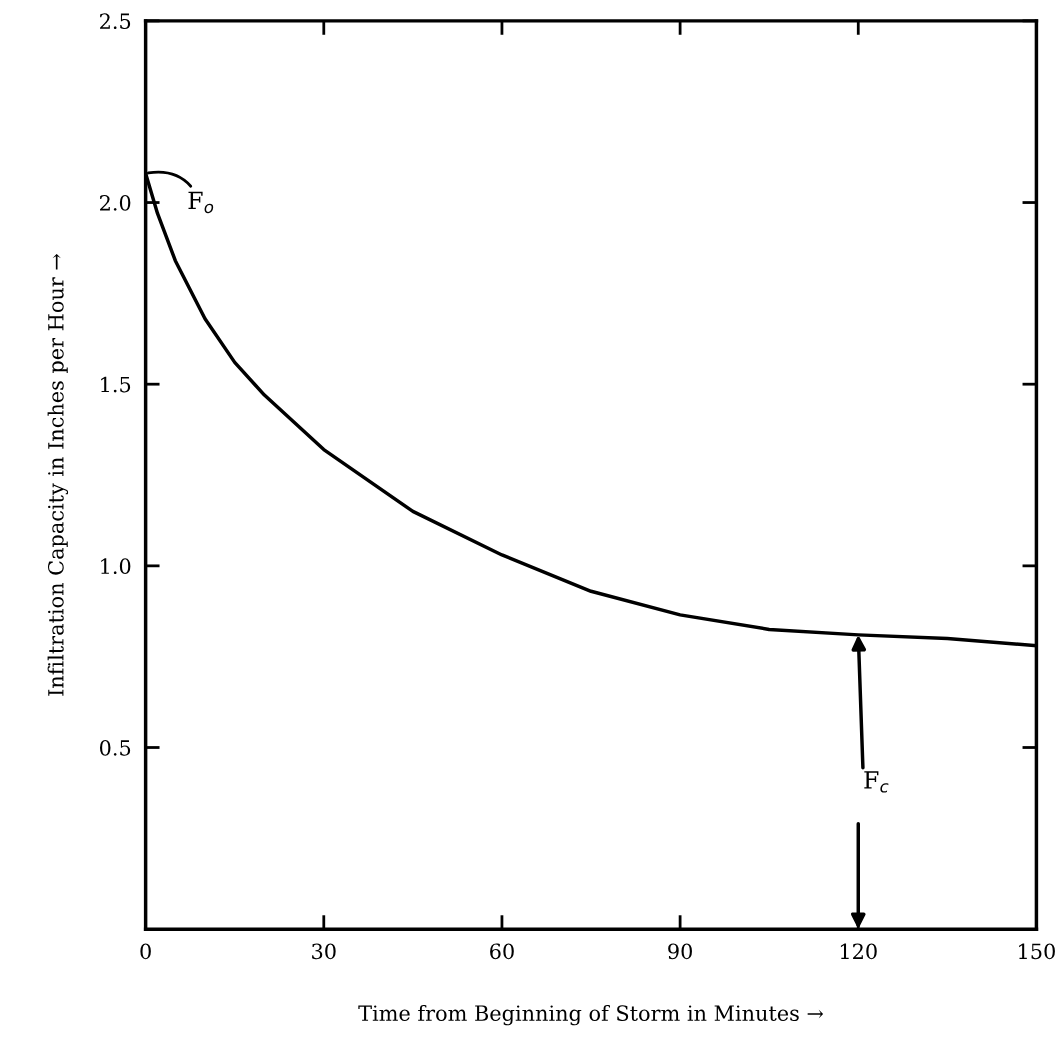 The height and width of the screenshot is (1044, 1063). What do you see at coordinates (502, 951) in the screenshot?
I see `x-tick-label: 60` at bounding box center [502, 951].